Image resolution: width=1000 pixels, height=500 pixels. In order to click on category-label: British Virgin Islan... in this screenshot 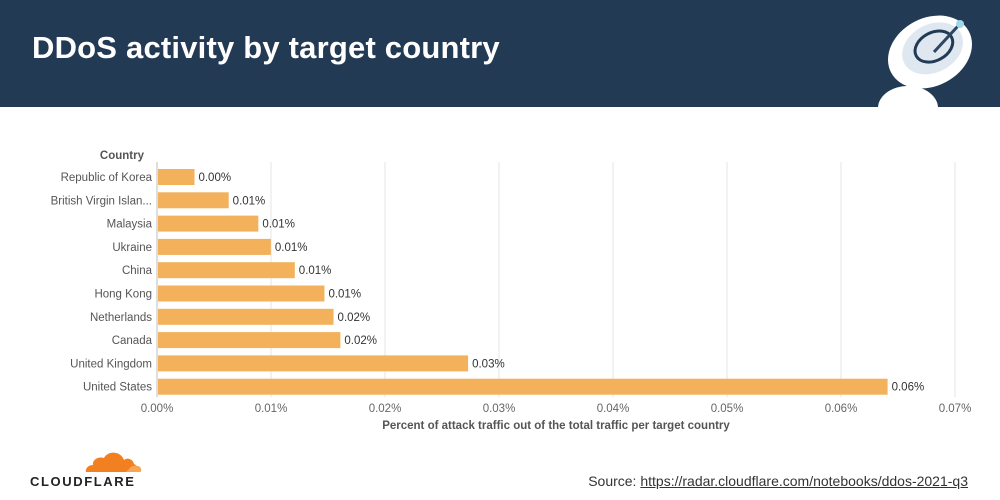, I will do `click(101, 201)`.